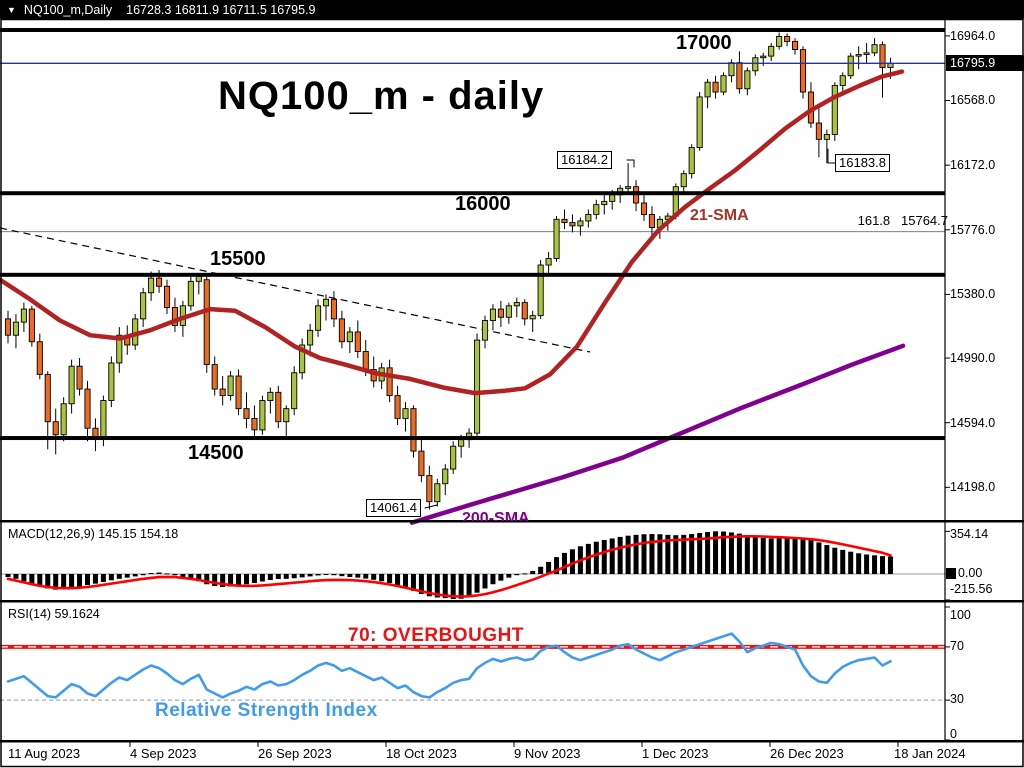  What do you see at coordinates (973, 165) in the screenshot?
I see `price-axis-16172: 16172.0` at bounding box center [973, 165].